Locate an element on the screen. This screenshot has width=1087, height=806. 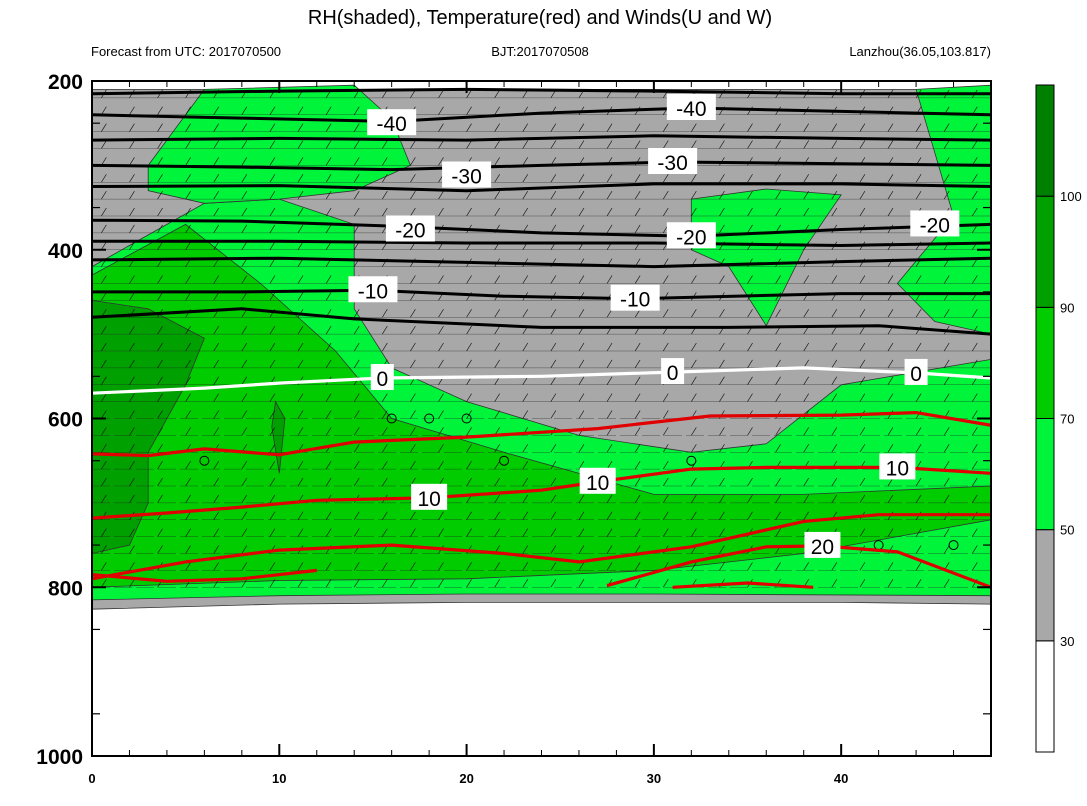
contour-label: -20 is located at coordinates (410, 231).